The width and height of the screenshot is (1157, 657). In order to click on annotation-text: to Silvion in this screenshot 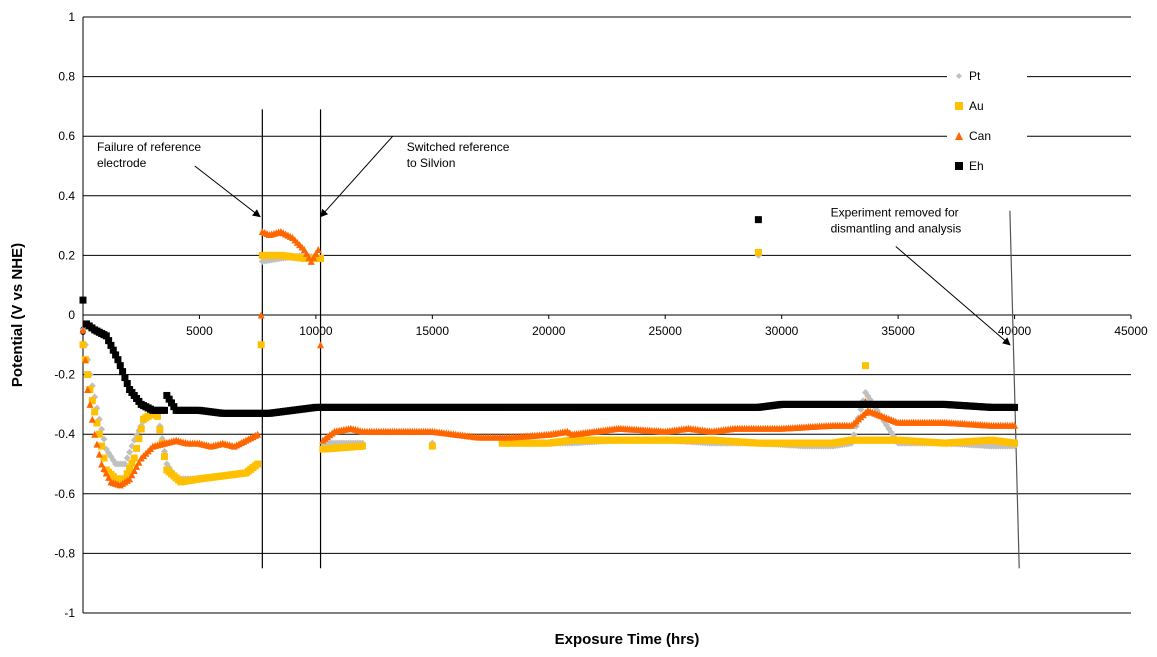, I will do `click(431, 163)`.